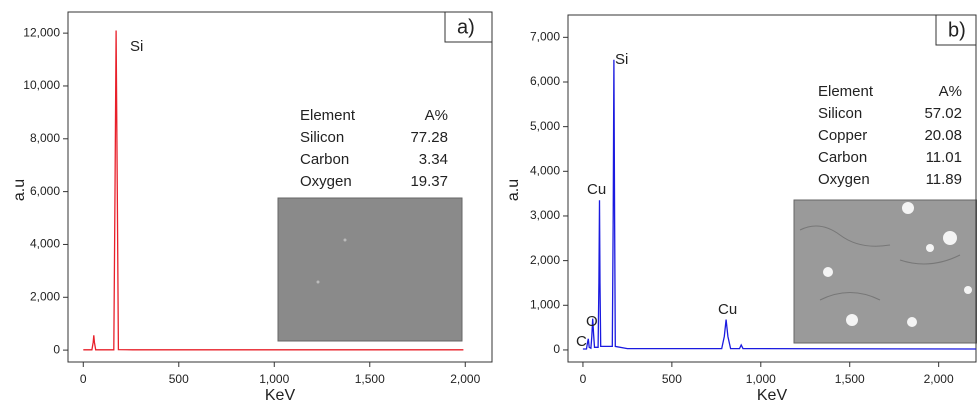  I want to click on sem-image-b, so click(885, 271).